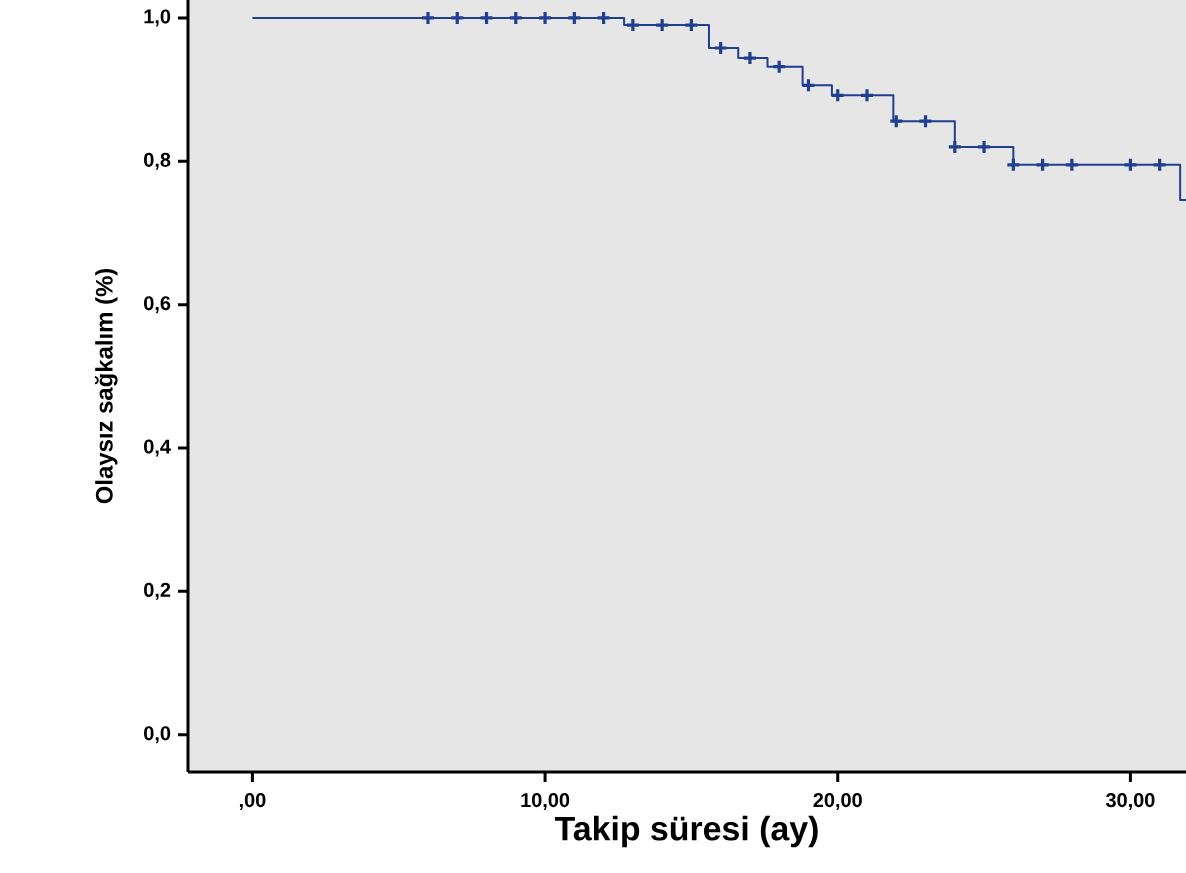 This screenshot has height=873, width=1186. Describe the element at coordinates (252, 802) in the screenshot. I see `x-tick-label: ,00` at that location.